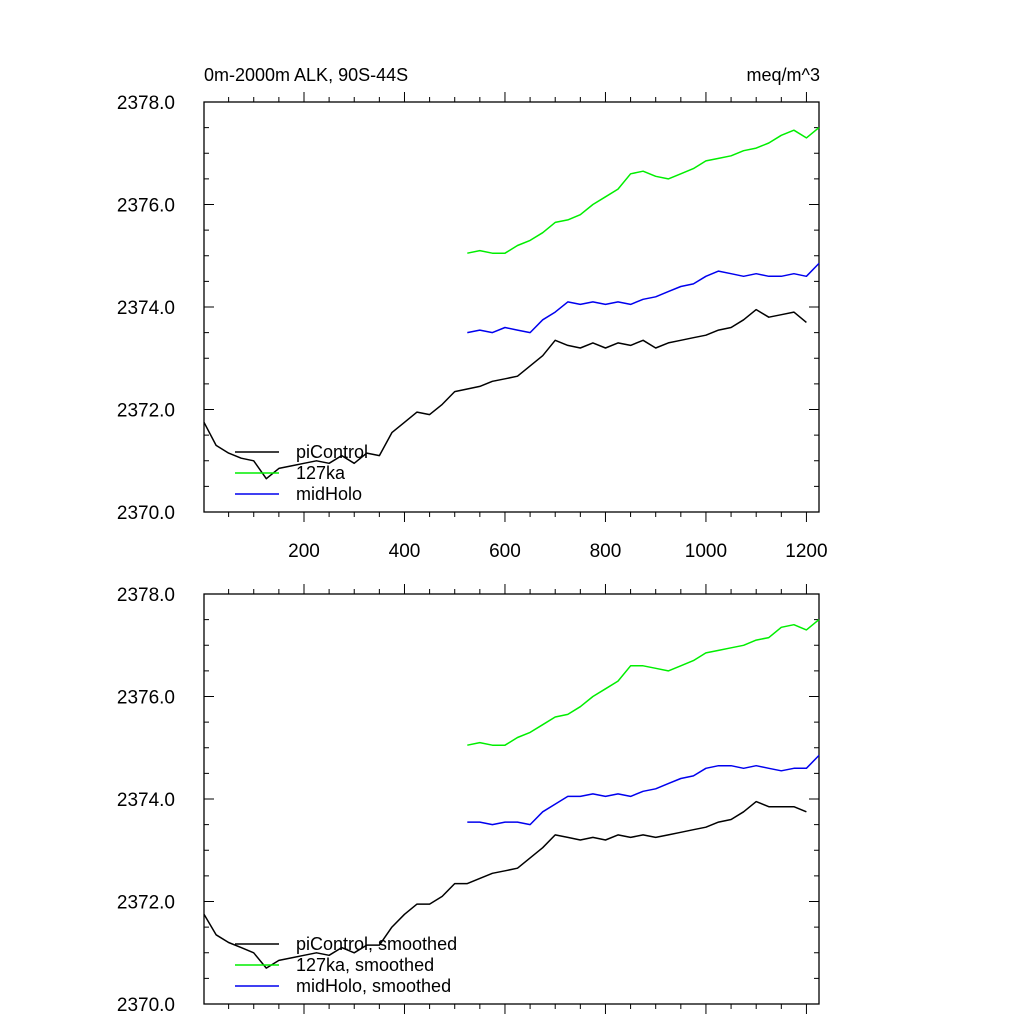 The height and width of the screenshot is (1024, 1024). Describe the element at coordinates (365, 965) in the screenshot. I see `legend-label-127ka-smoothed: 127ka, smoothed` at that location.